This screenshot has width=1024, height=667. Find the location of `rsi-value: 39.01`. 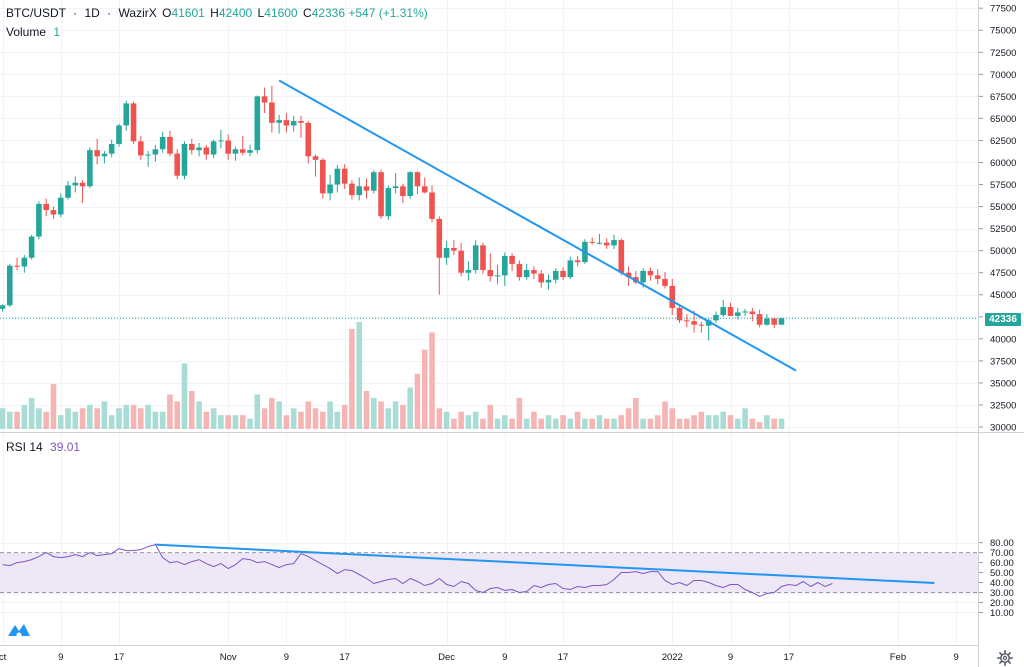

rsi-value: 39.01 is located at coordinates (65, 447).